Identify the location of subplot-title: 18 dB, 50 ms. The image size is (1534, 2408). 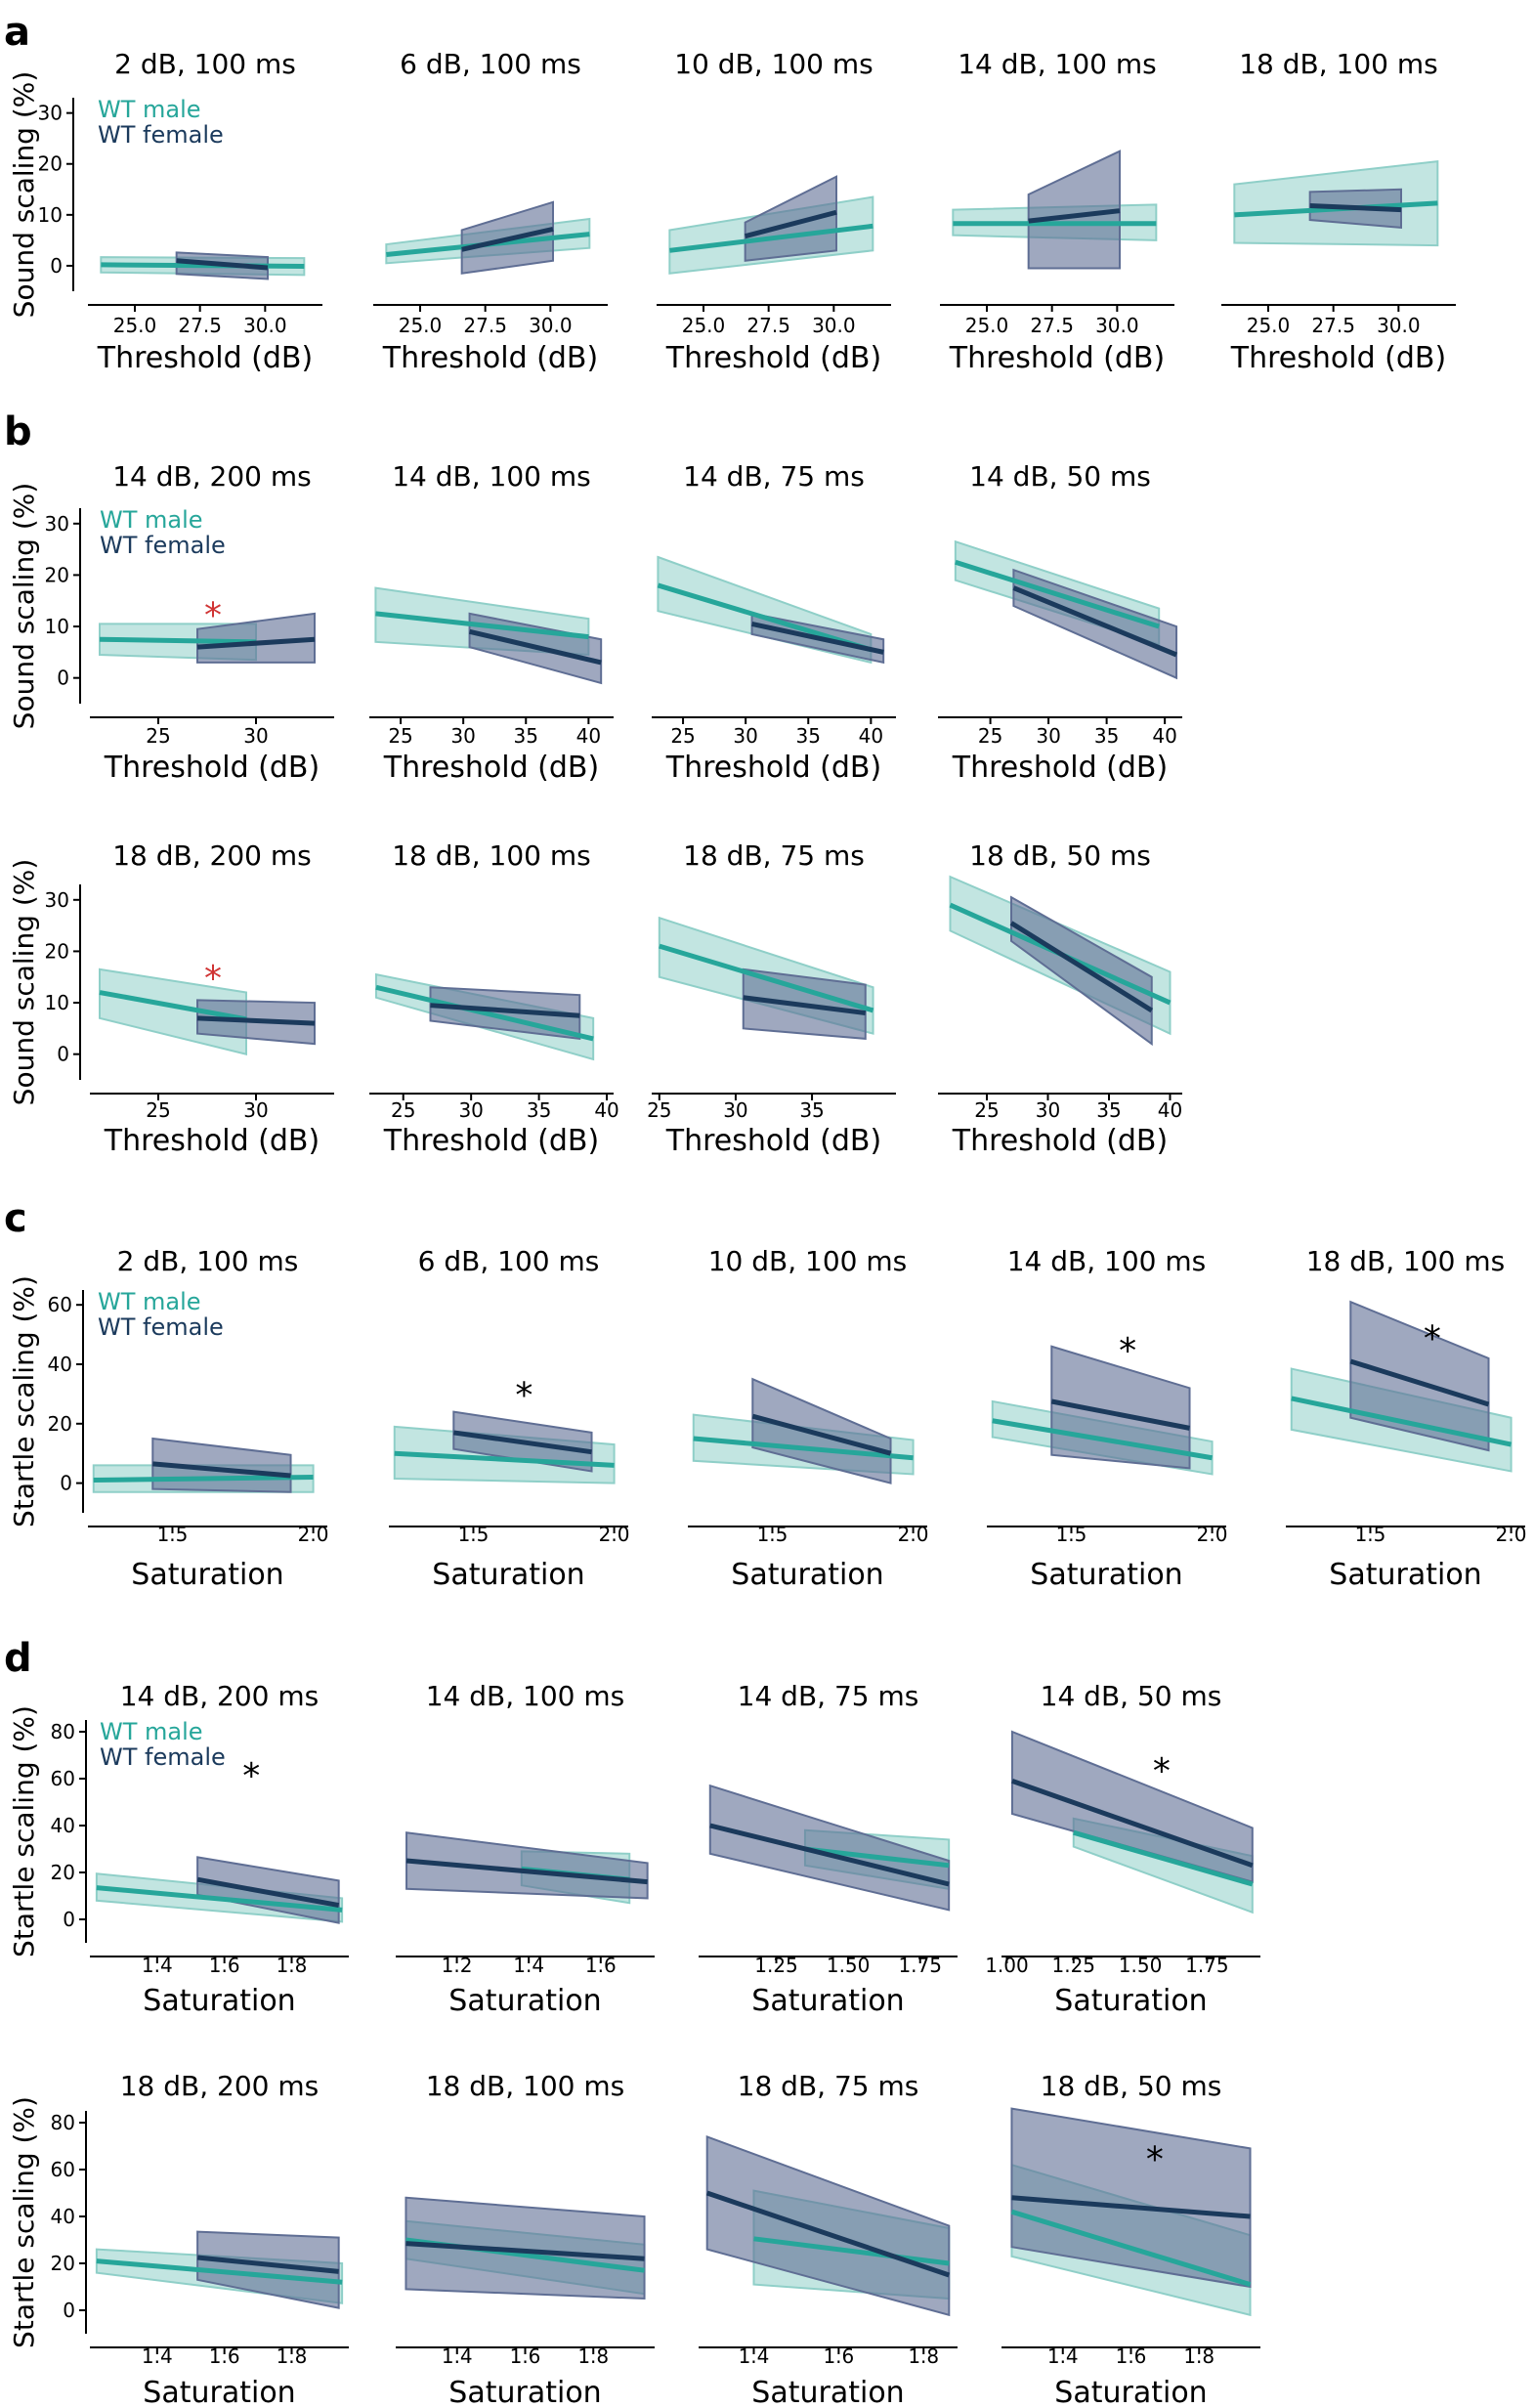
(1131, 2086).